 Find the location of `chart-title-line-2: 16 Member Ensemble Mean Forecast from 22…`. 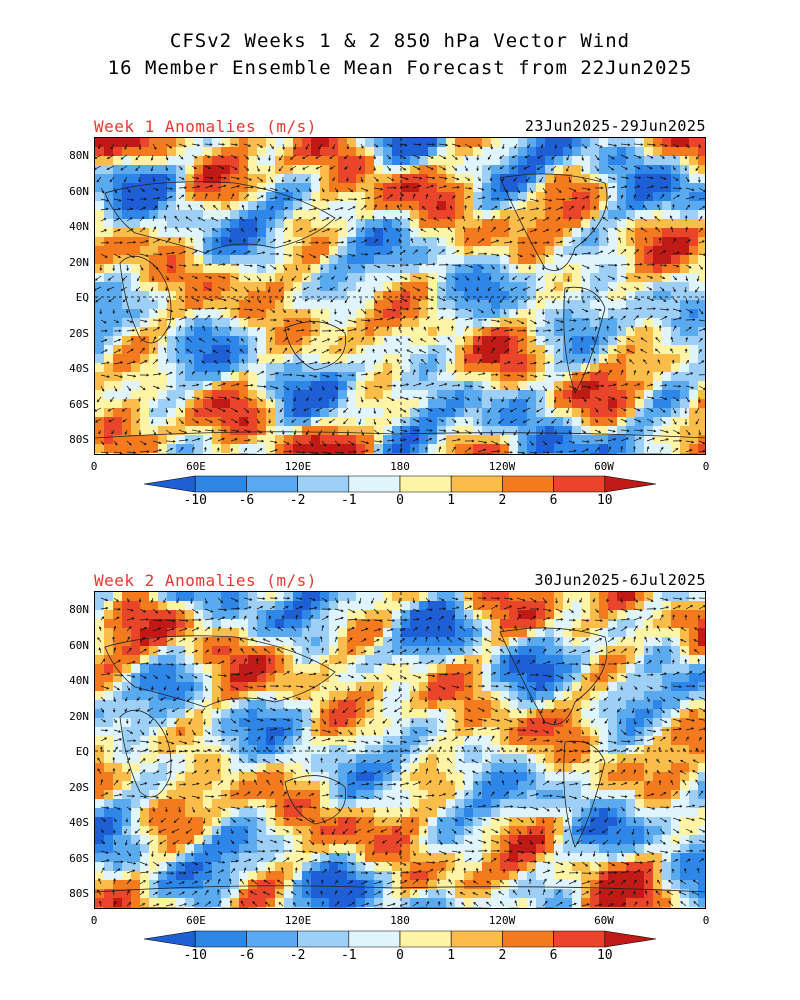

chart-title-line-2: 16 Member Ensemble Mean Forecast from 22… is located at coordinates (400, 68).